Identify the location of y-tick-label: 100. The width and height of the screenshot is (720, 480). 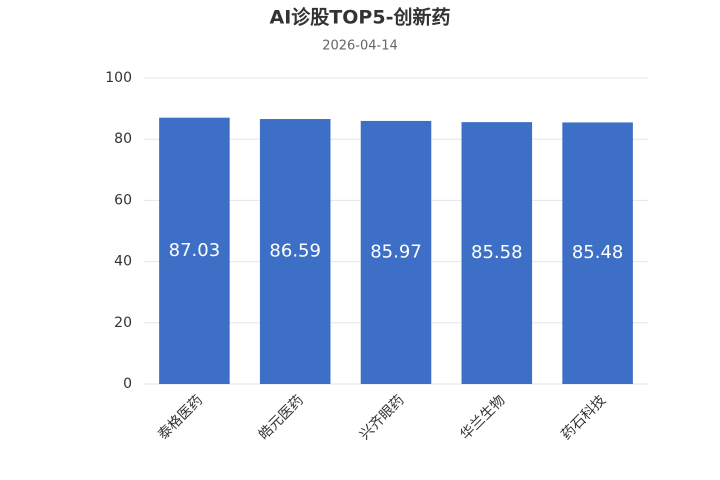
(118, 78).